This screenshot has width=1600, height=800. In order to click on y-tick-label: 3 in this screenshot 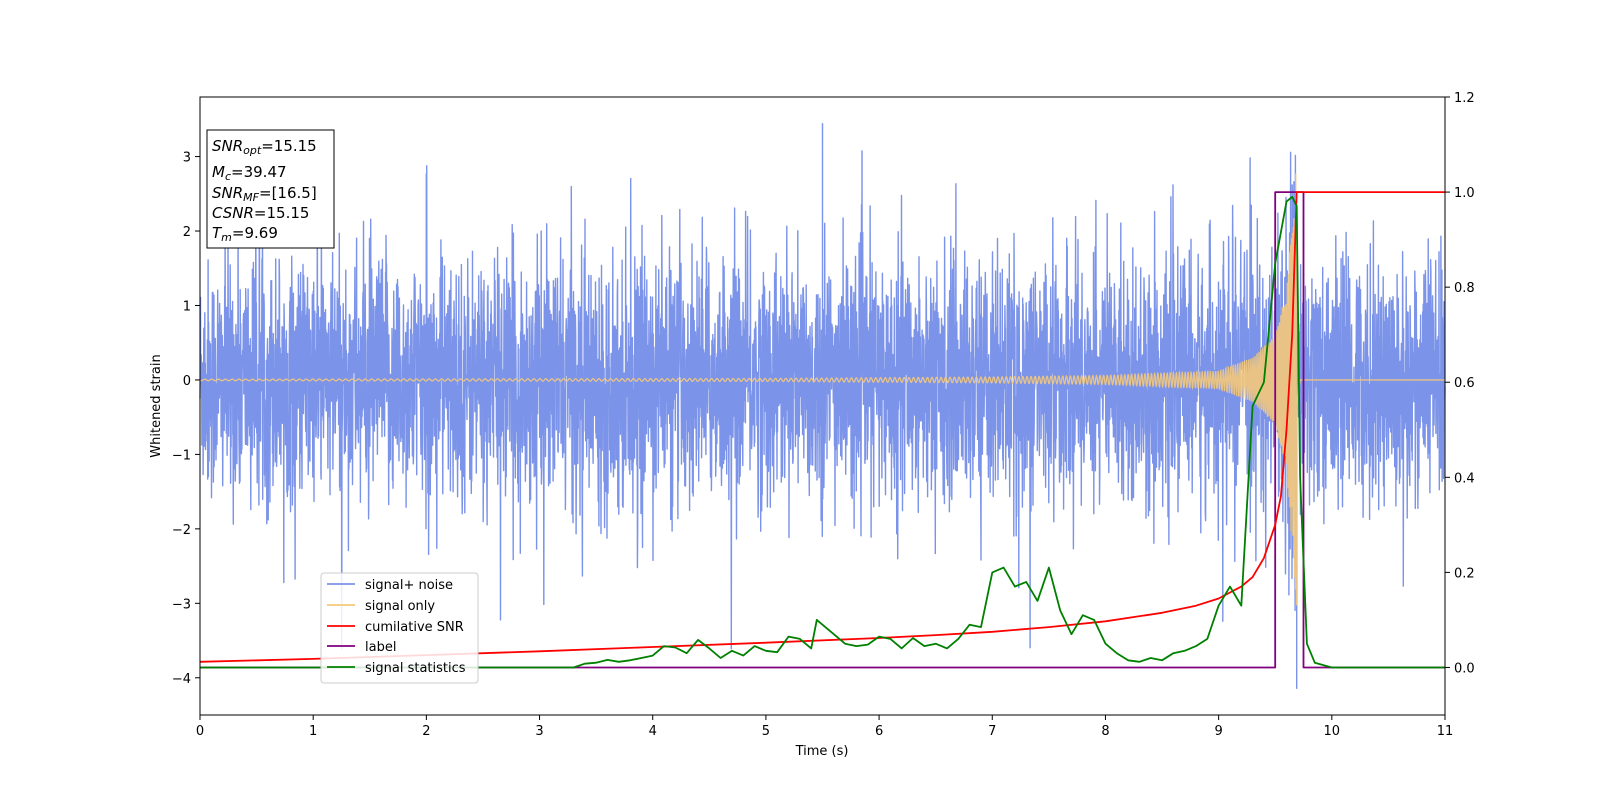, I will do `click(187, 158)`.